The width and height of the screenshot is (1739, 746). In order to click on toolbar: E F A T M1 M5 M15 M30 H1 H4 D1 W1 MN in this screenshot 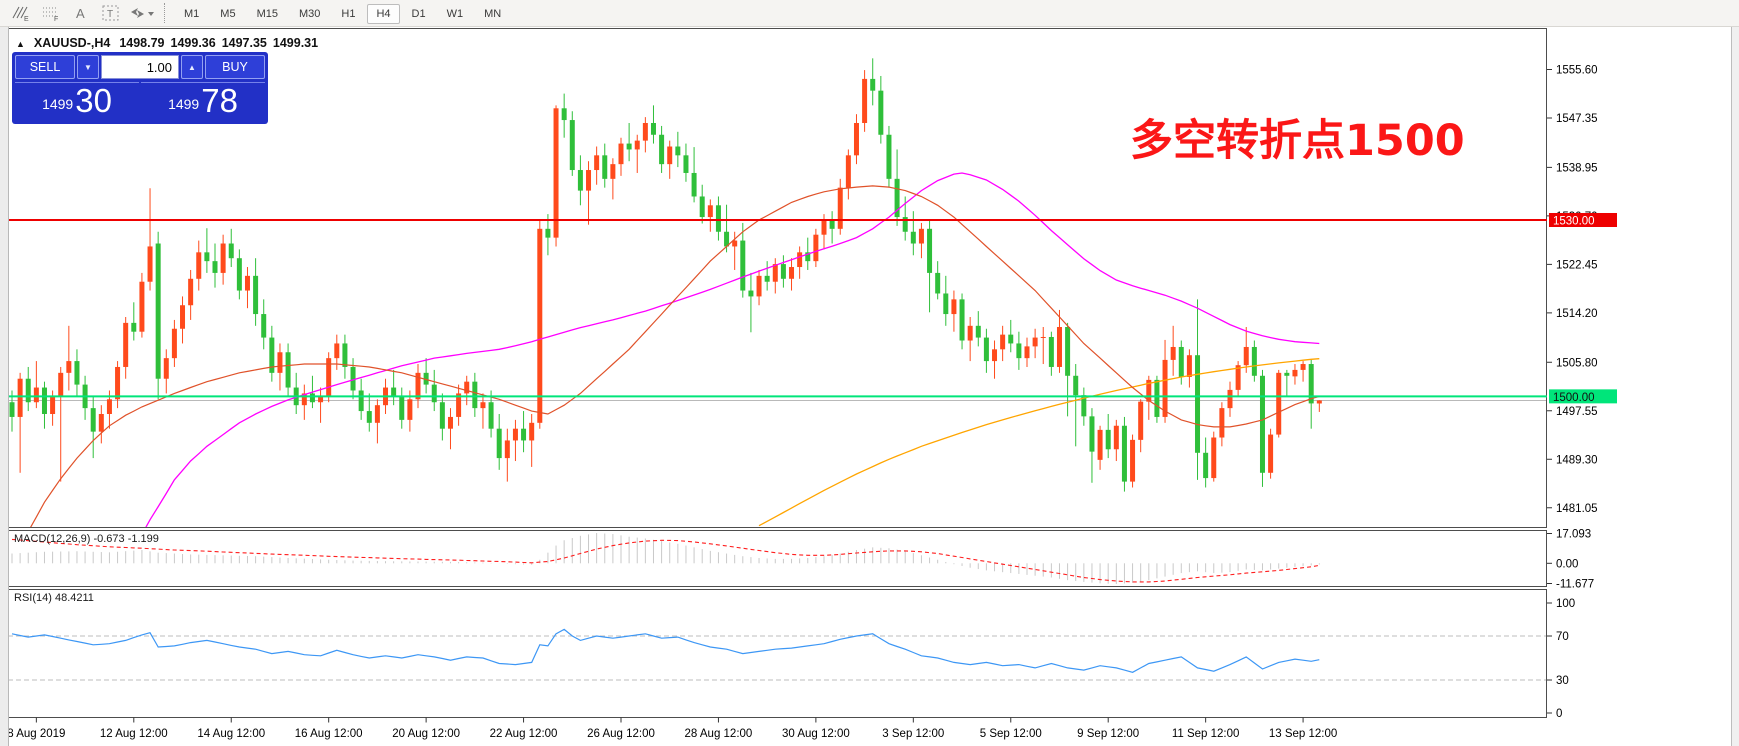, I will do `click(869, 13)`.